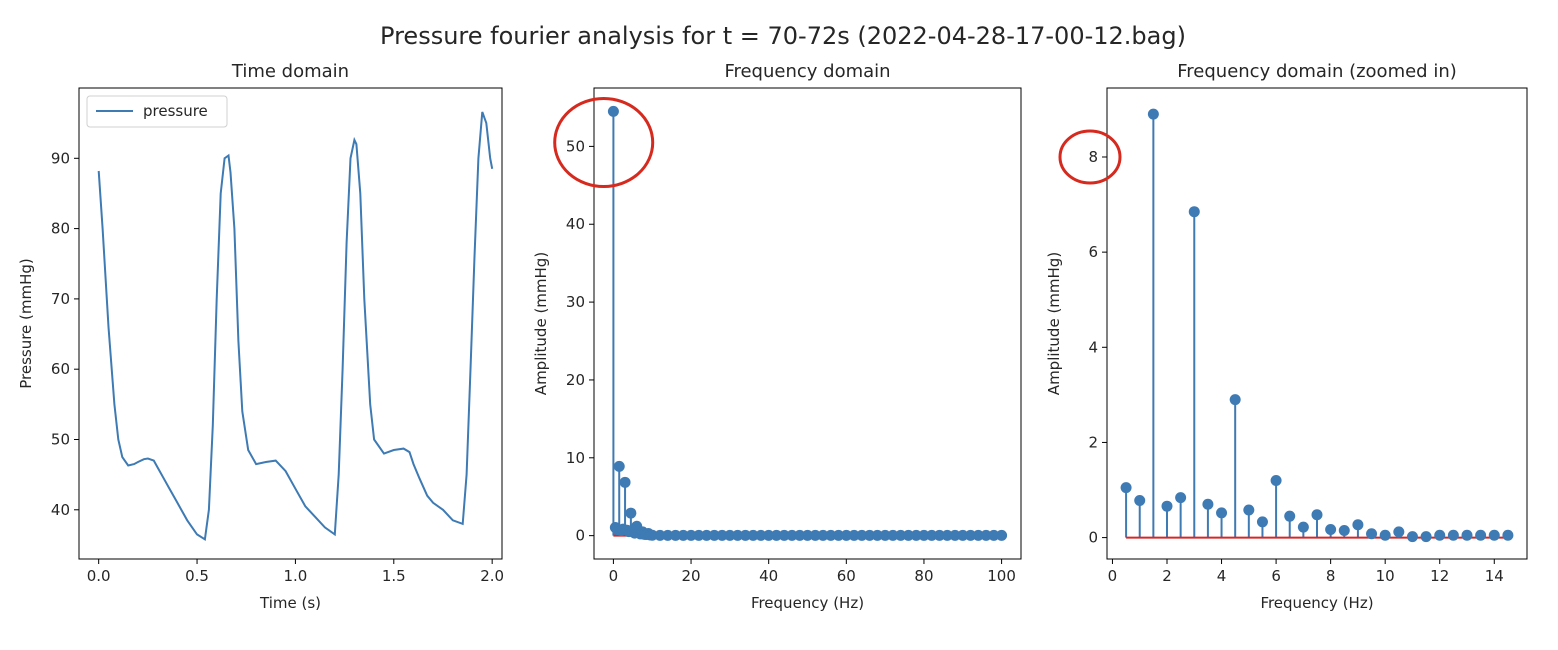 This screenshot has width=1558, height=650. I want to click on x-tick-label: 2.0, so click(492, 576).